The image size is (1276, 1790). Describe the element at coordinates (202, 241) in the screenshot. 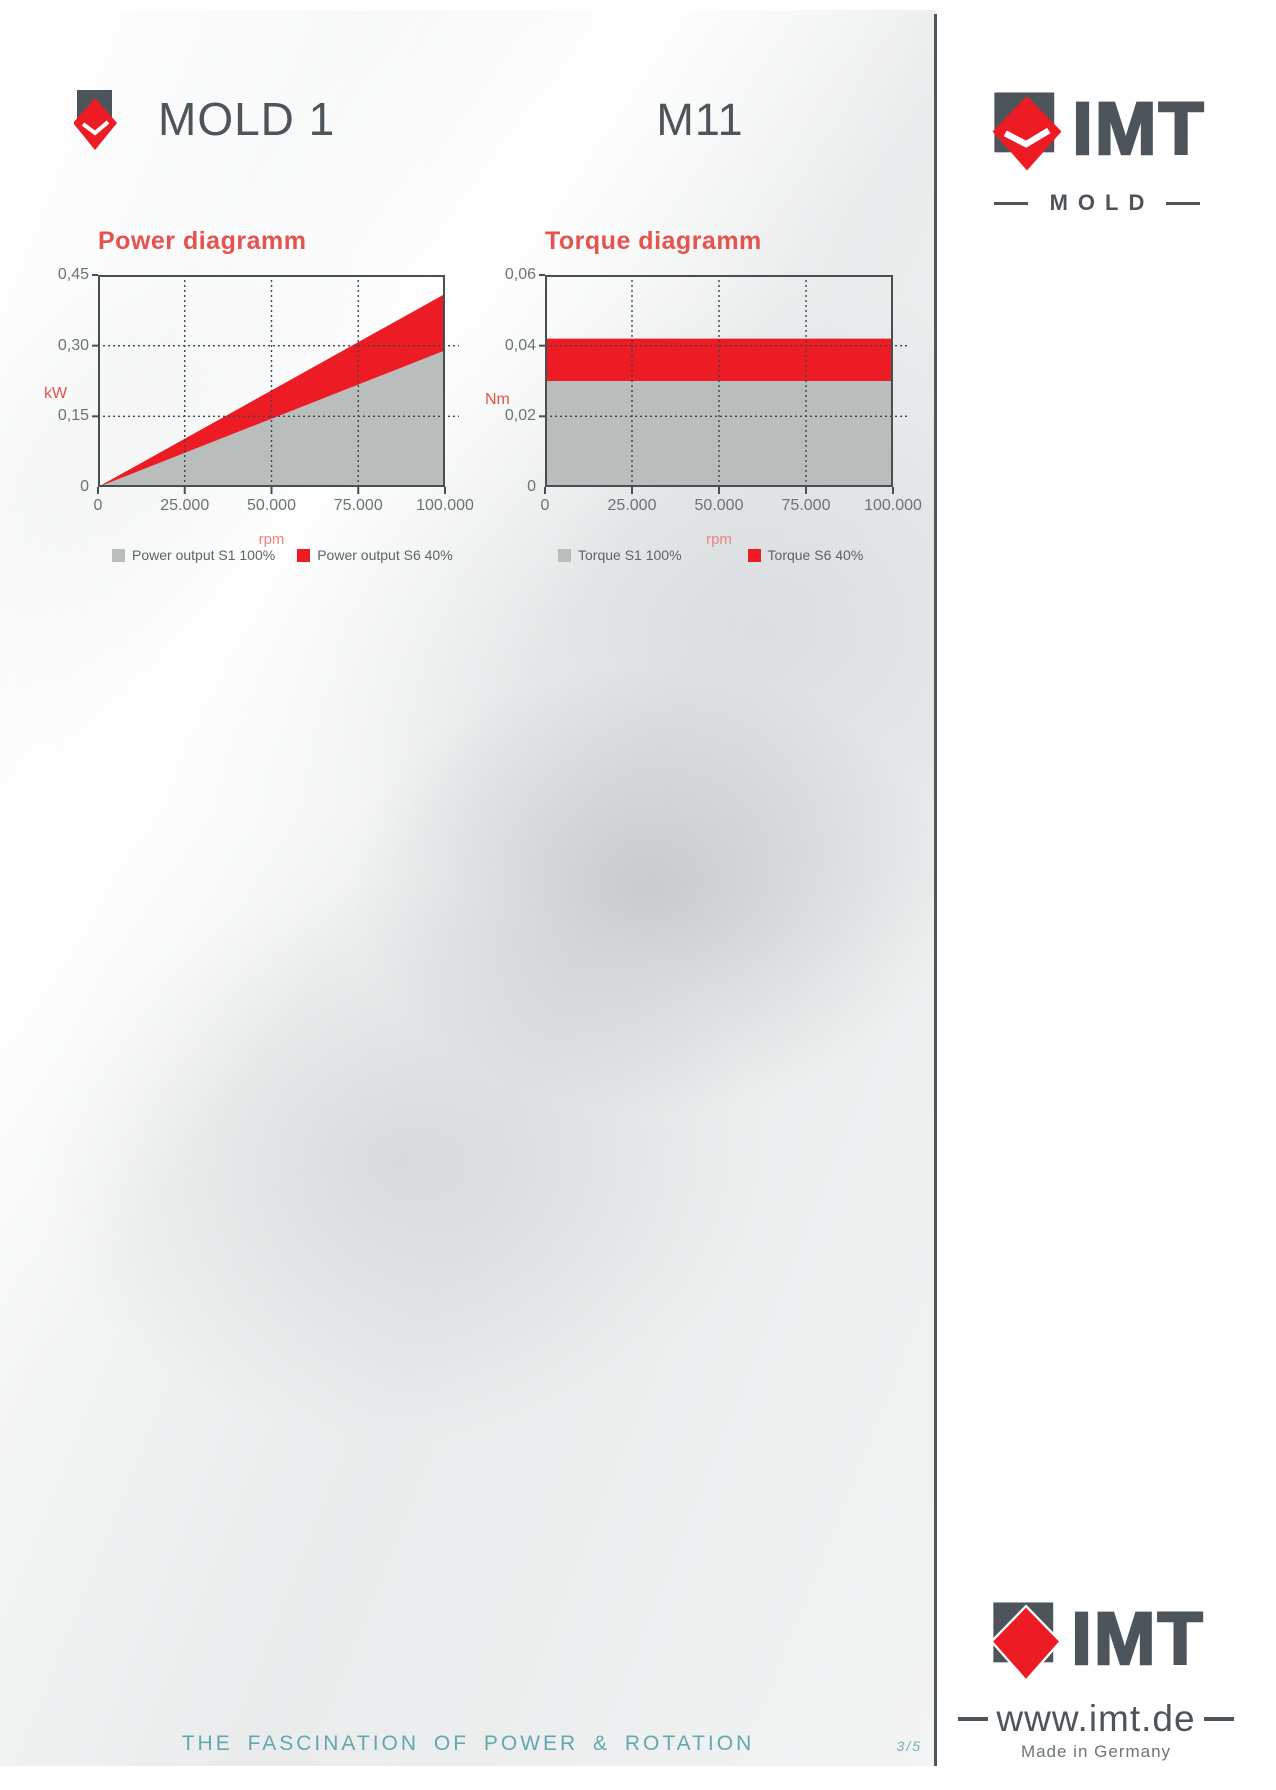

I see `chart-title: Power diagramm` at that location.